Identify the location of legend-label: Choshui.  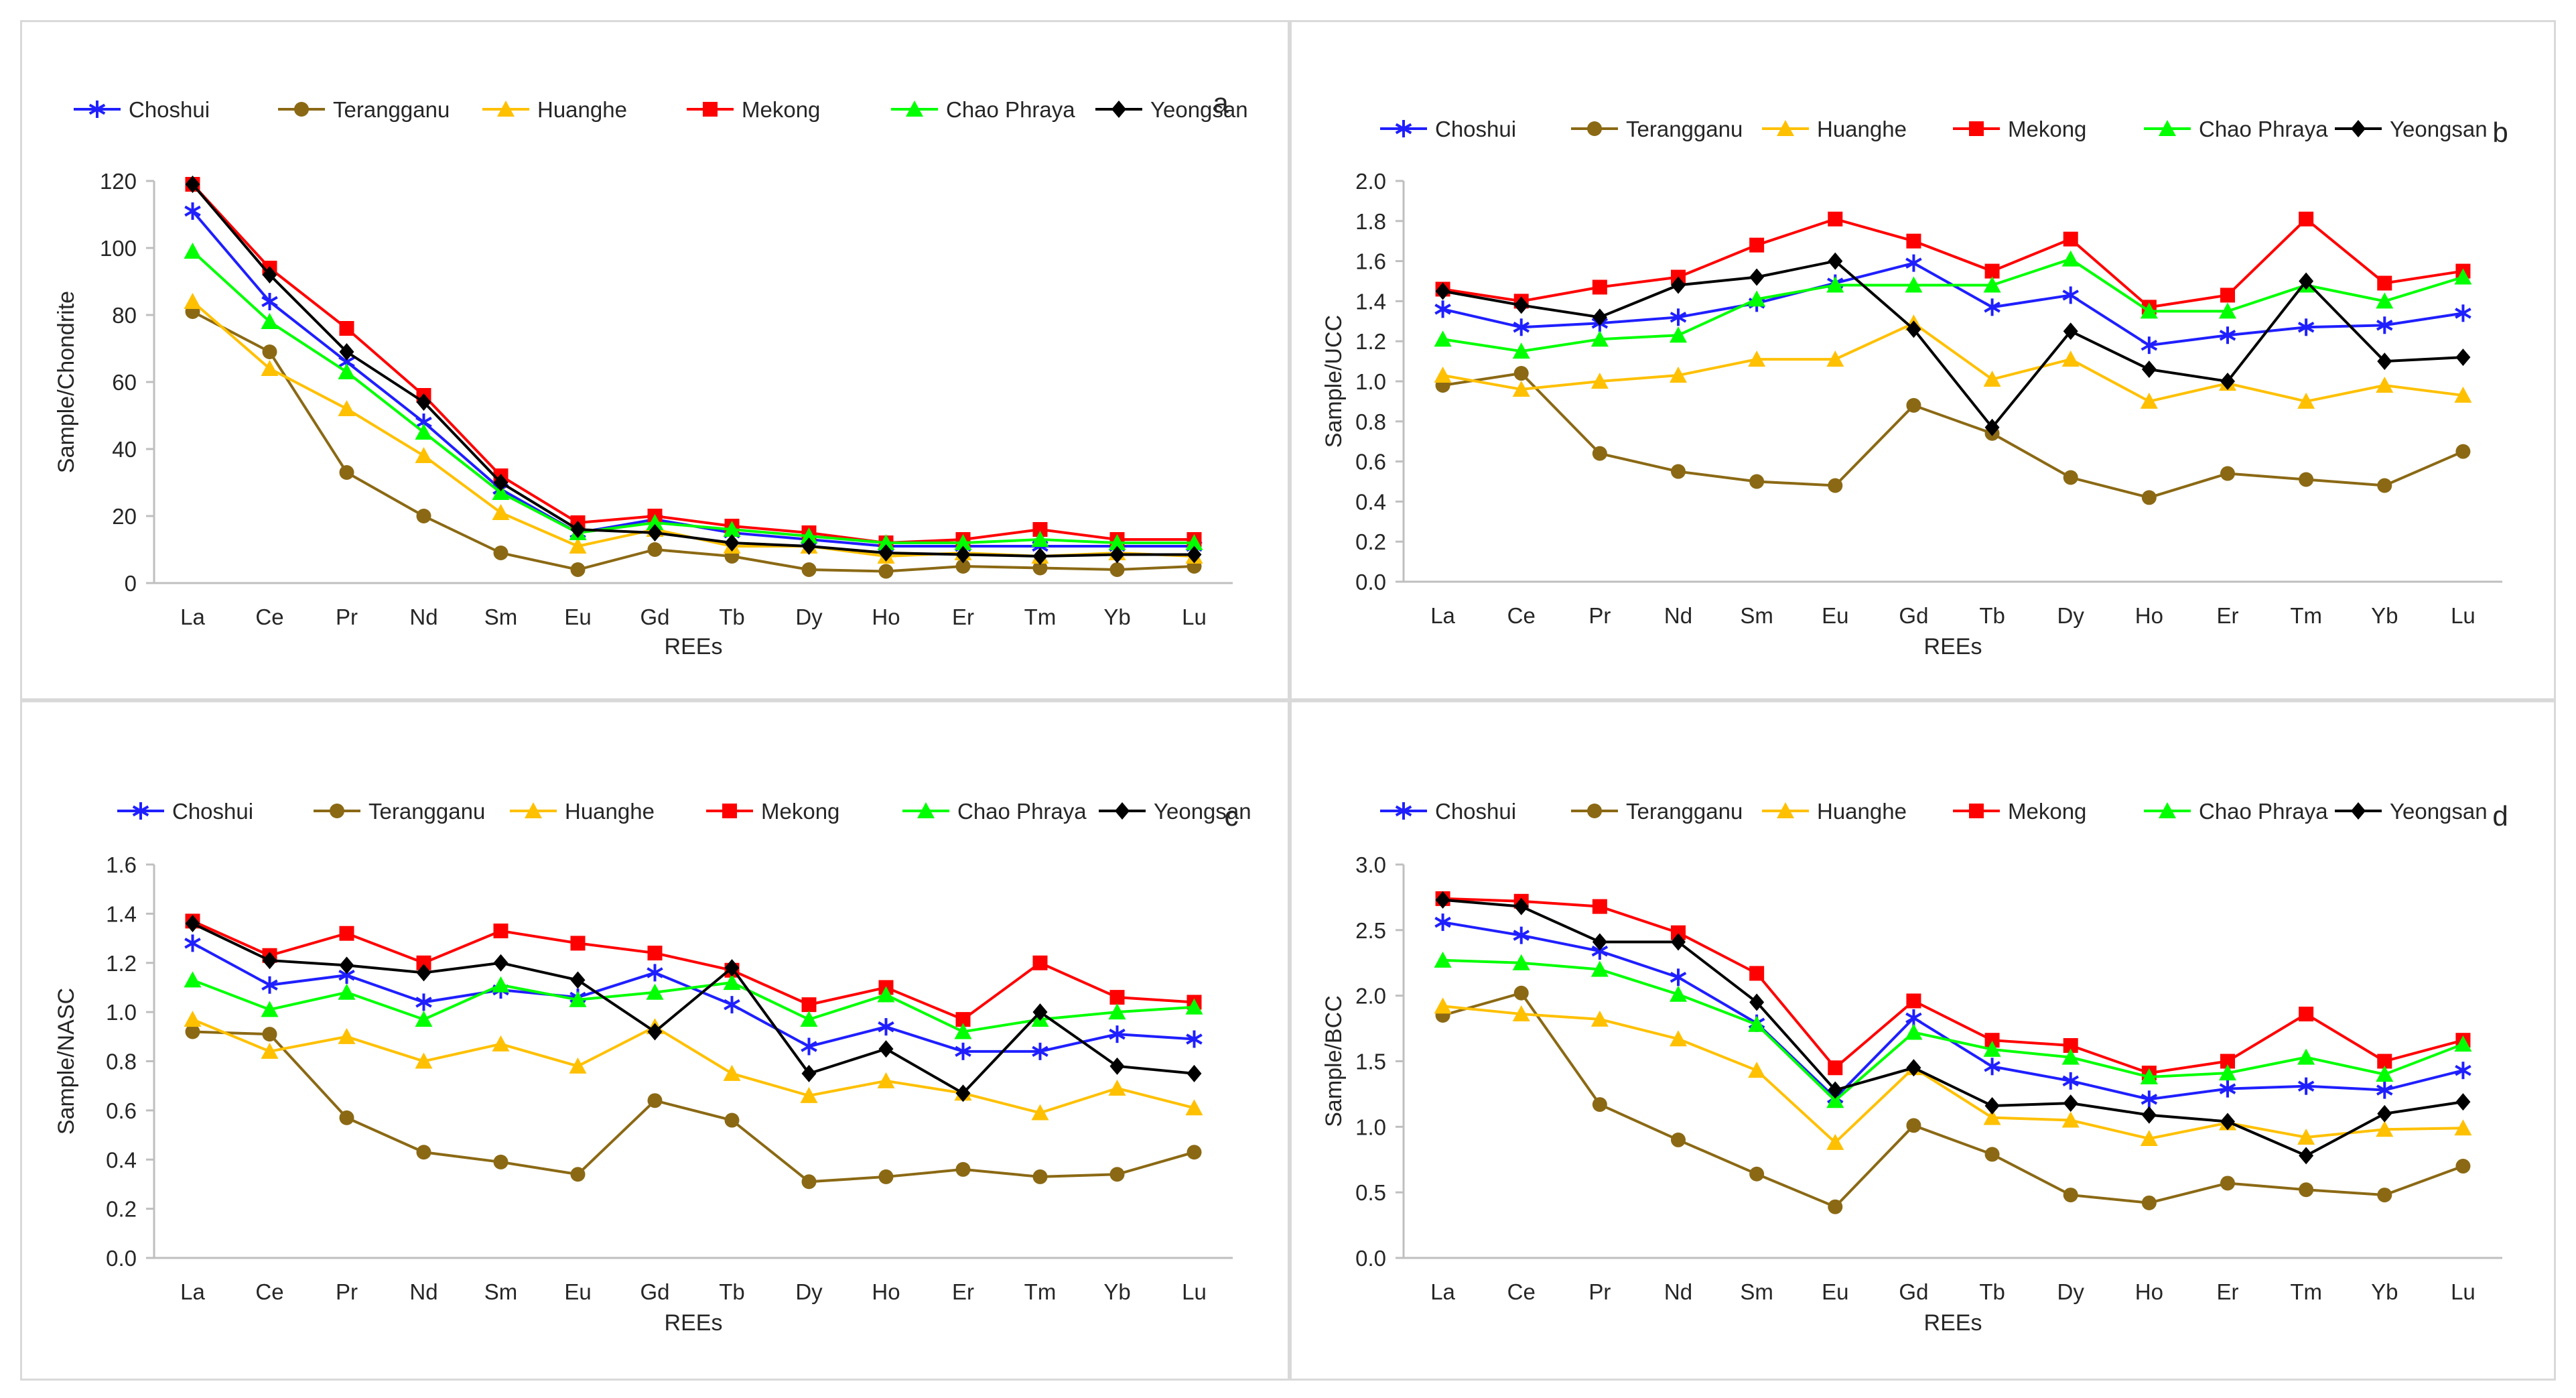
(212, 812).